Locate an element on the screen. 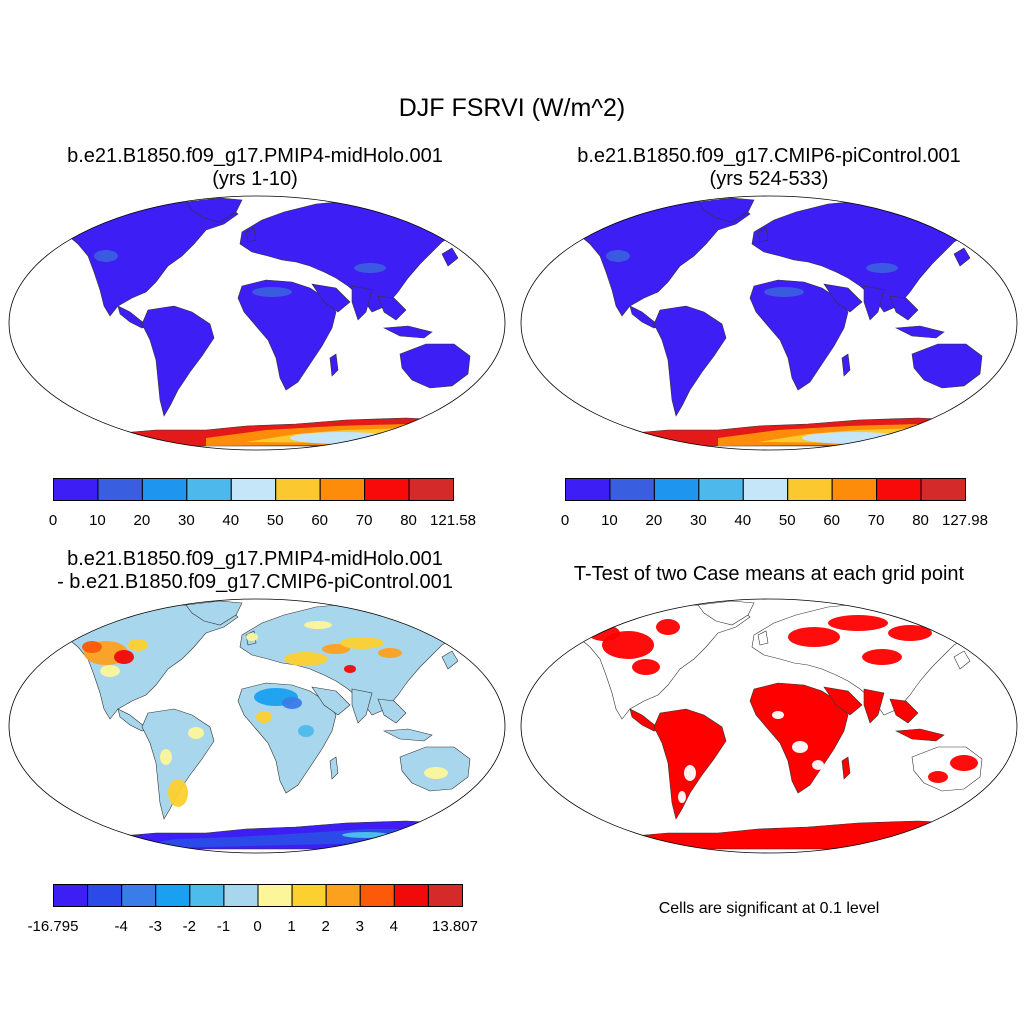  significance-note: Cells are significant at 0.1 level is located at coordinates (769, 908).